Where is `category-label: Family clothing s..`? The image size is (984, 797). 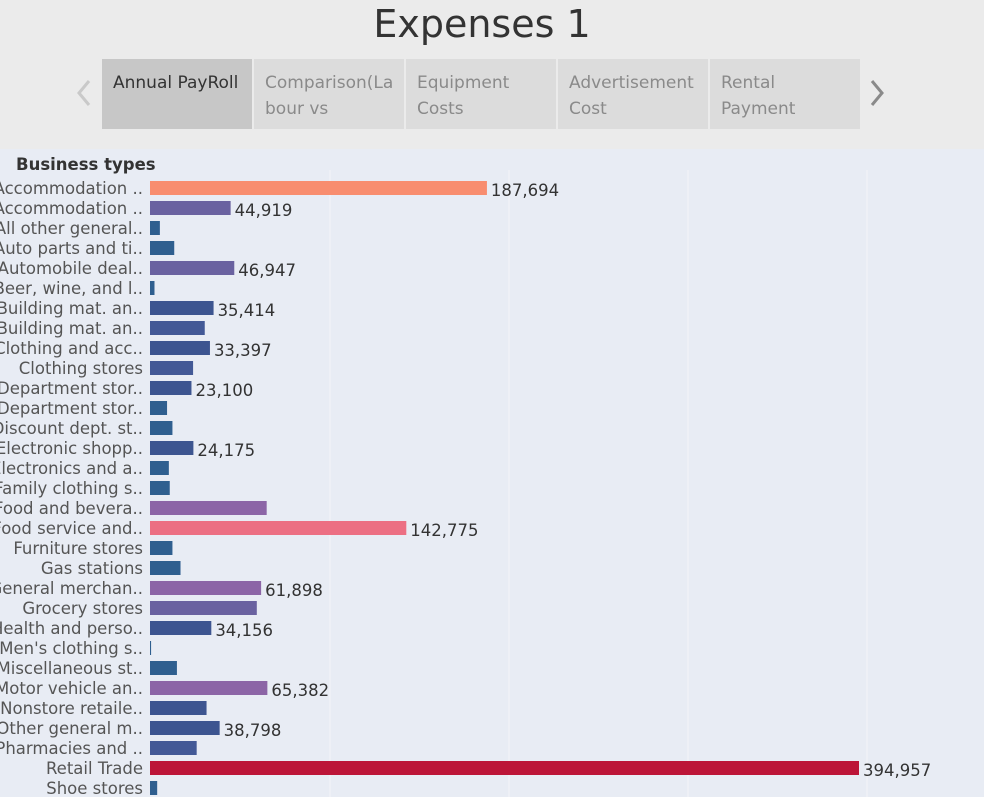 category-label: Family clothing s.. is located at coordinates (71, 488).